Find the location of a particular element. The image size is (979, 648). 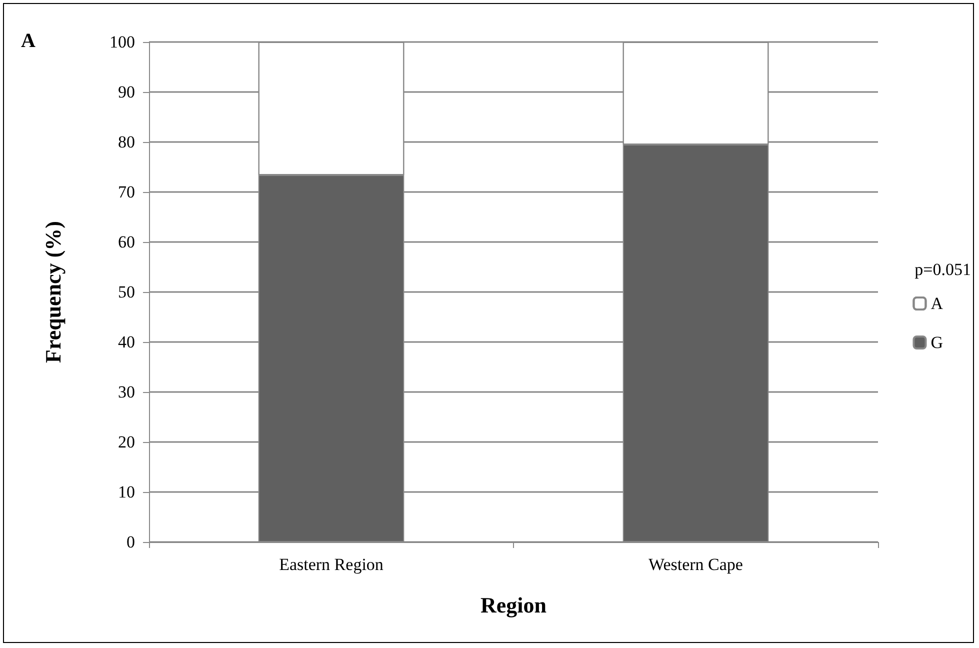

y-tick-label: 60 is located at coordinates (126, 242).